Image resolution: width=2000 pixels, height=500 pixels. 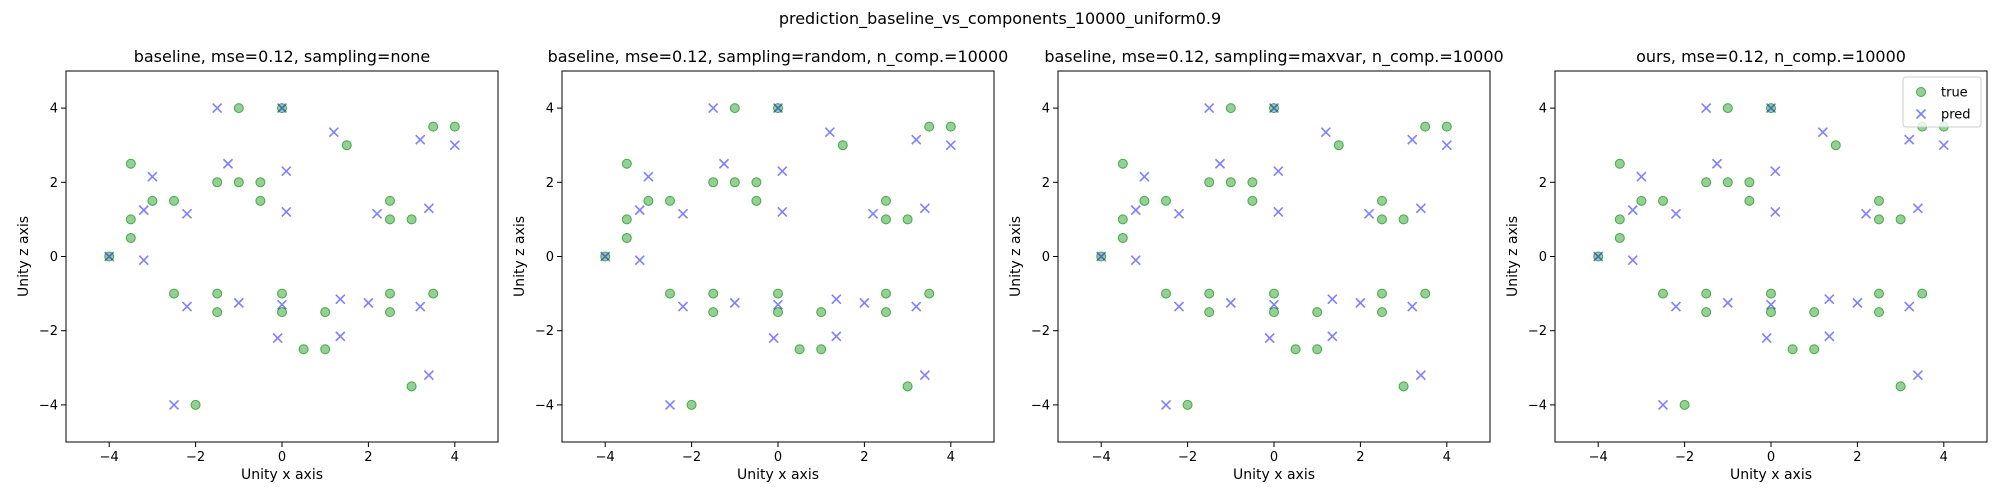 What do you see at coordinates (1543, 257) in the screenshot?
I see `y-tick-label: 0` at bounding box center [1543, 257].